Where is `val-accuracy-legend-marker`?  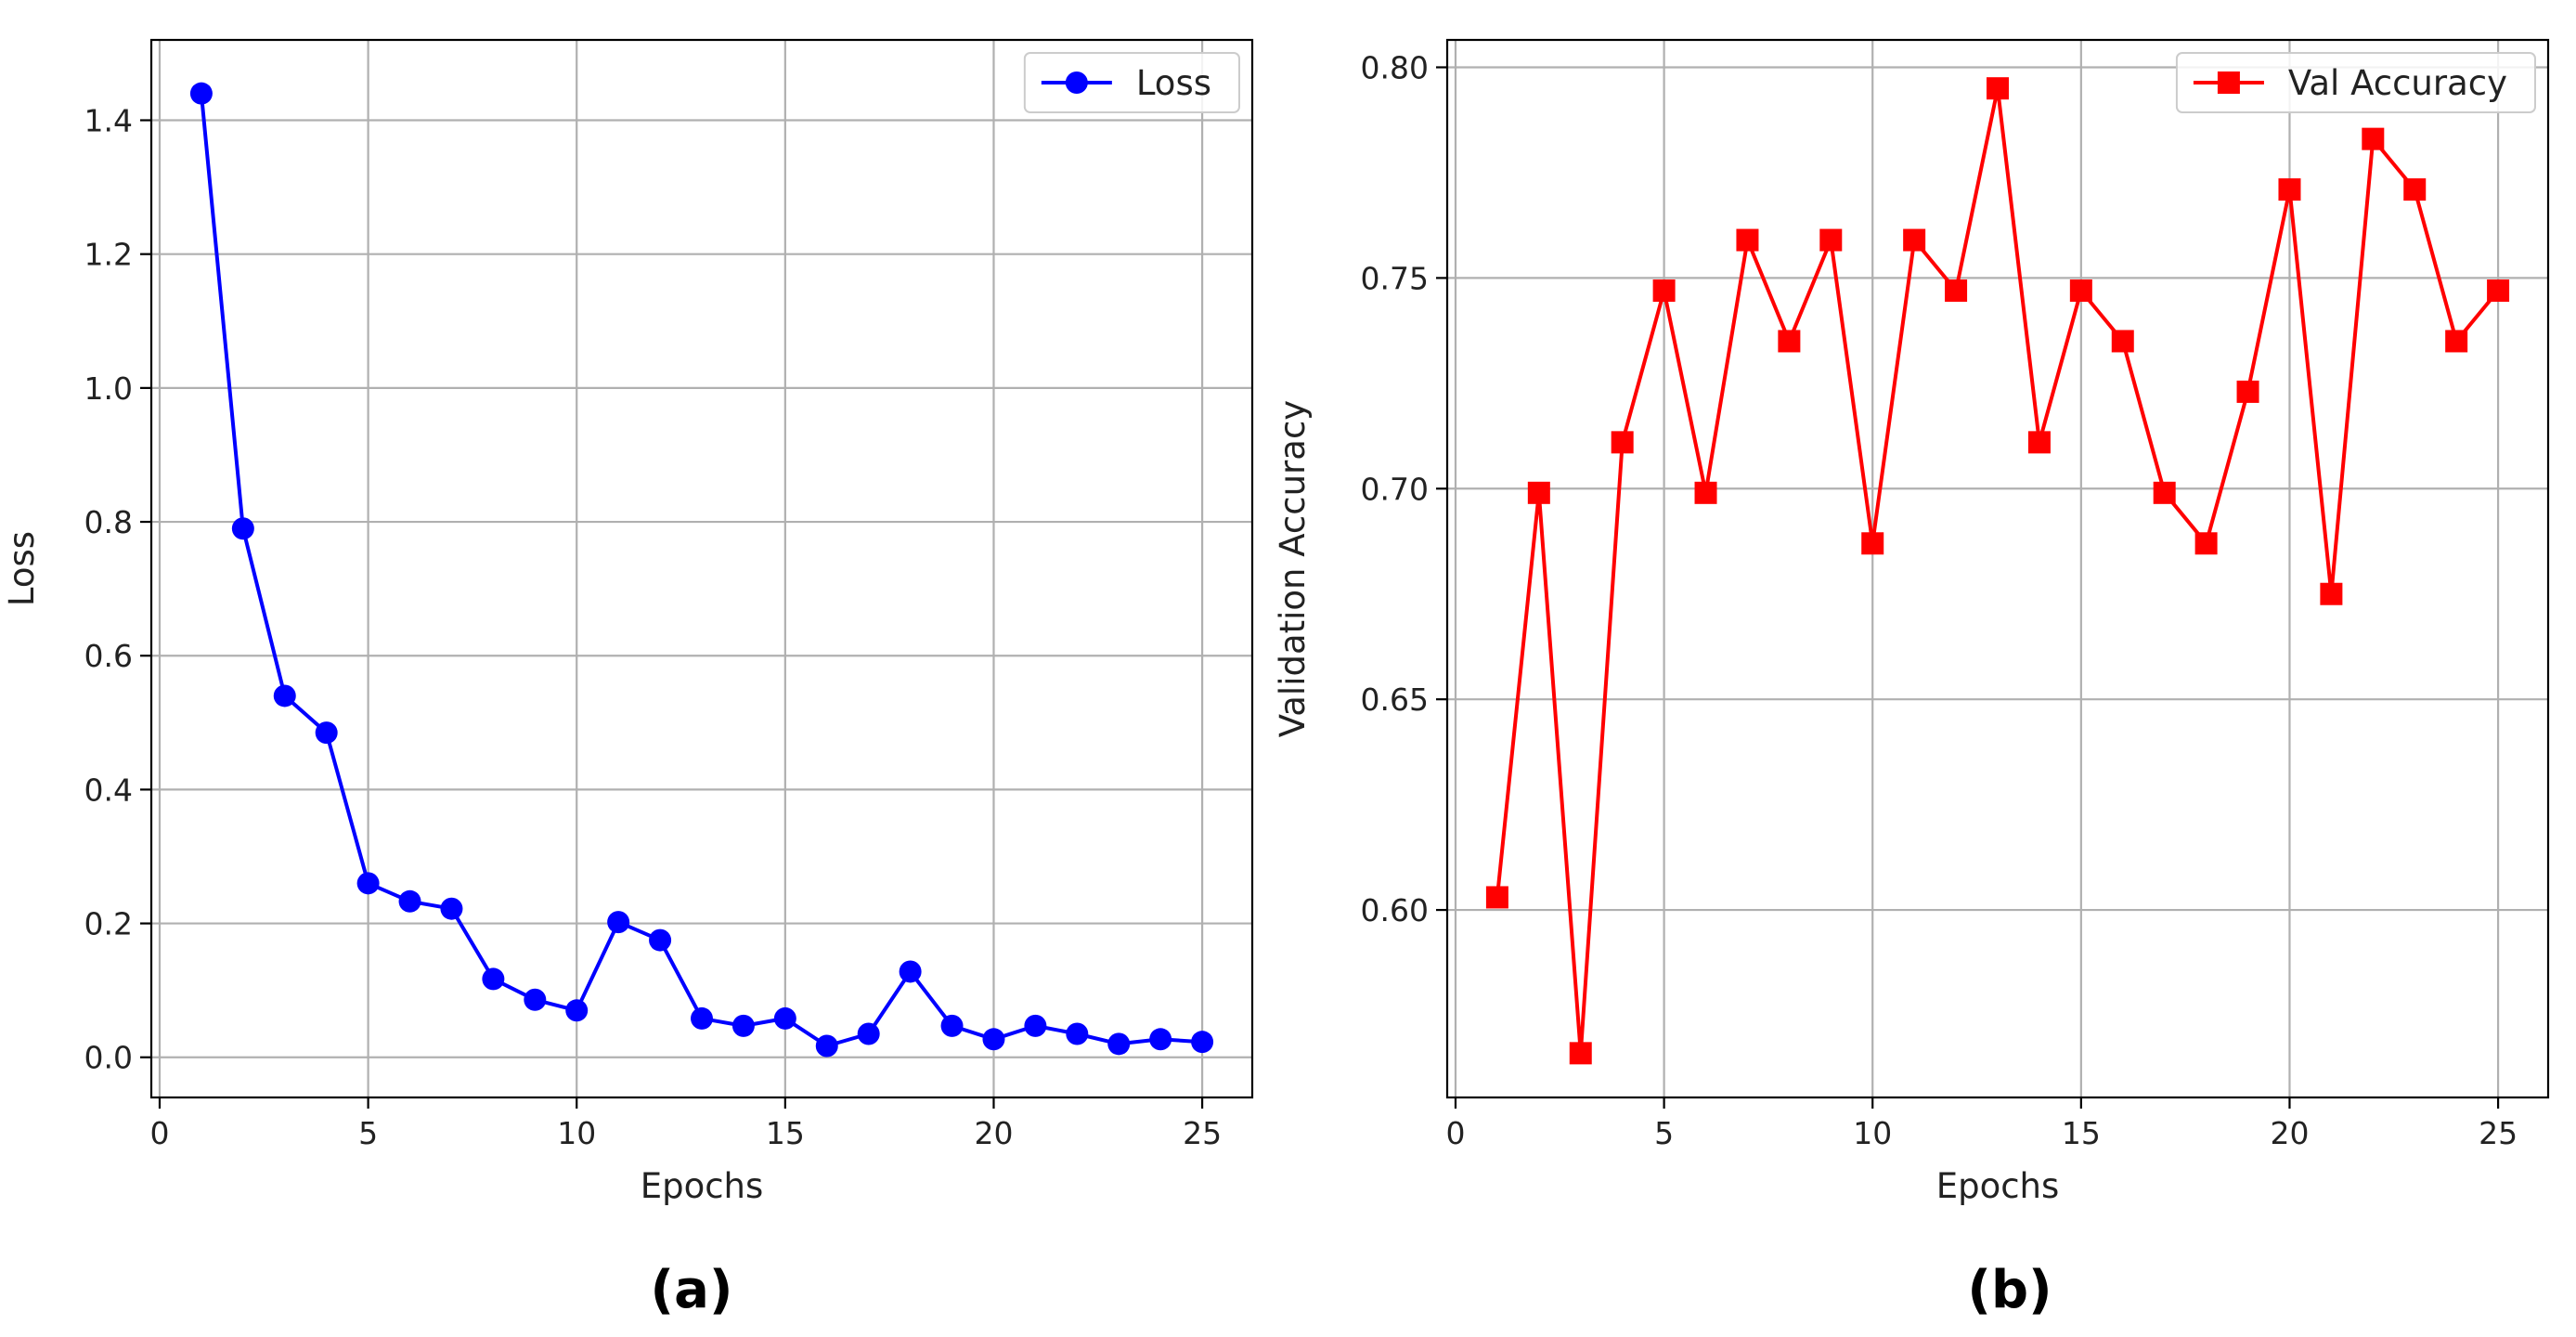
val-accuracy-legend-marker is located at coordinates (2228, 82).